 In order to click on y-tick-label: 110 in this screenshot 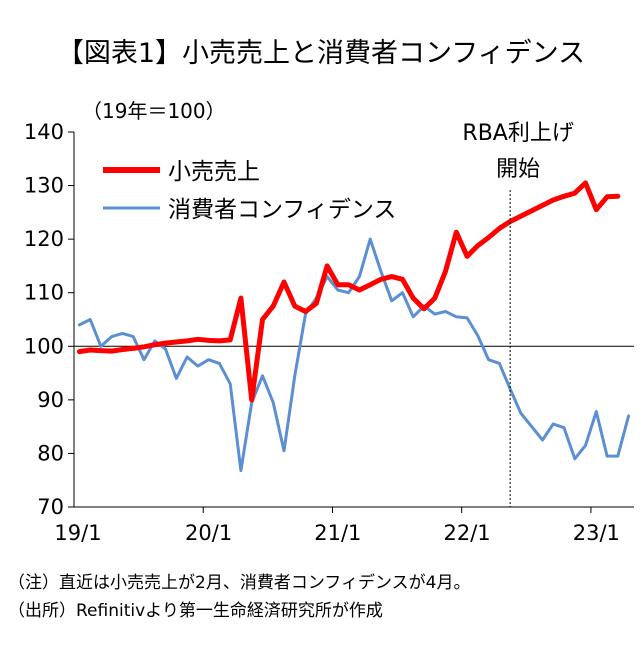, I will do `click(44, 293)`.